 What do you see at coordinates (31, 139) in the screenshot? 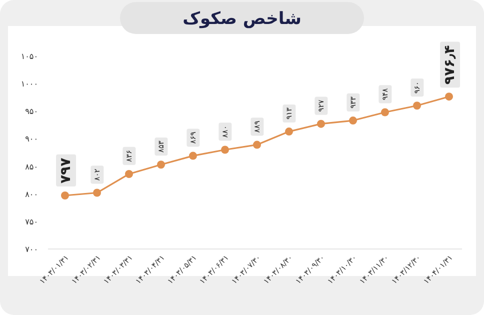
I see `y-tick-label: ۹۰۰` at bounding box center [31, 139].